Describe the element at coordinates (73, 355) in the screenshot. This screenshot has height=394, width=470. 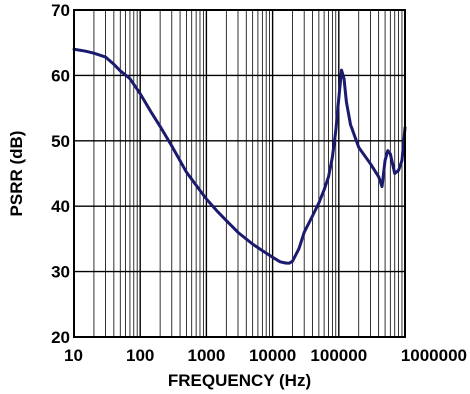
I see `x-tick-label: 10` at that location.